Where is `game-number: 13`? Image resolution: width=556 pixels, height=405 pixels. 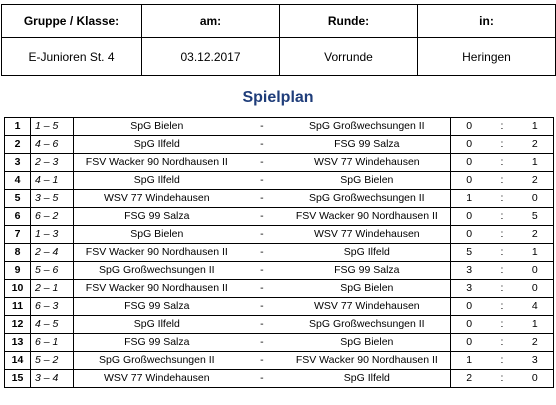 game-number: 13 is located at coordinates (17, 342).